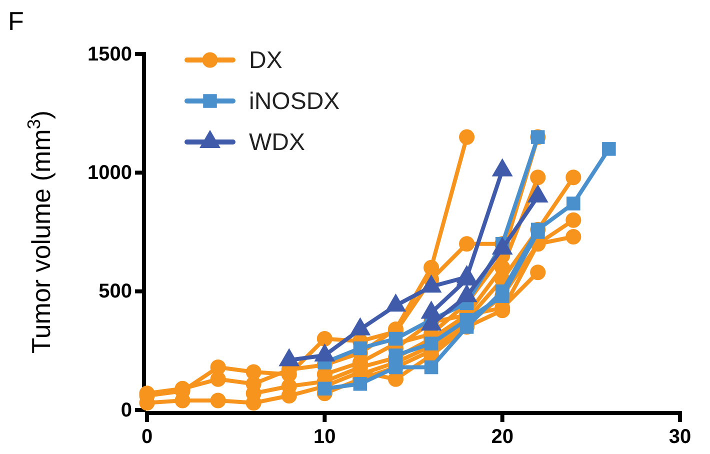 Image resolution: width=710 pixels, height=454 pixels. I want to click on legend-label: DX, so click(265, 60).